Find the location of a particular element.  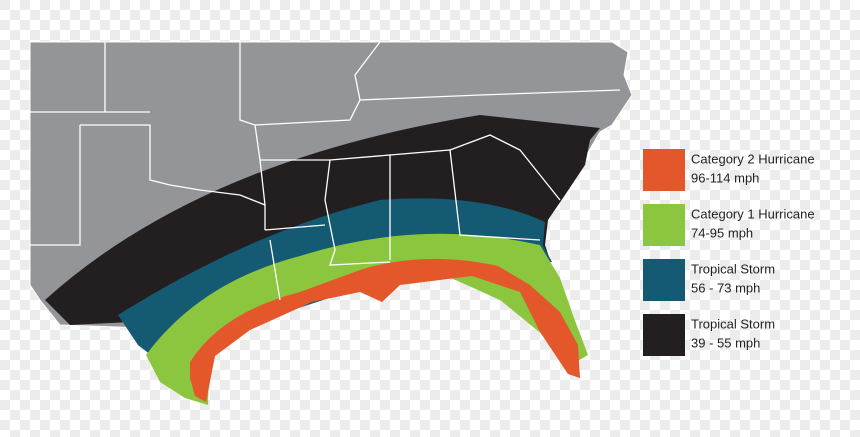

legend-range: 96-114 mph is located at coordinates (725, 177).